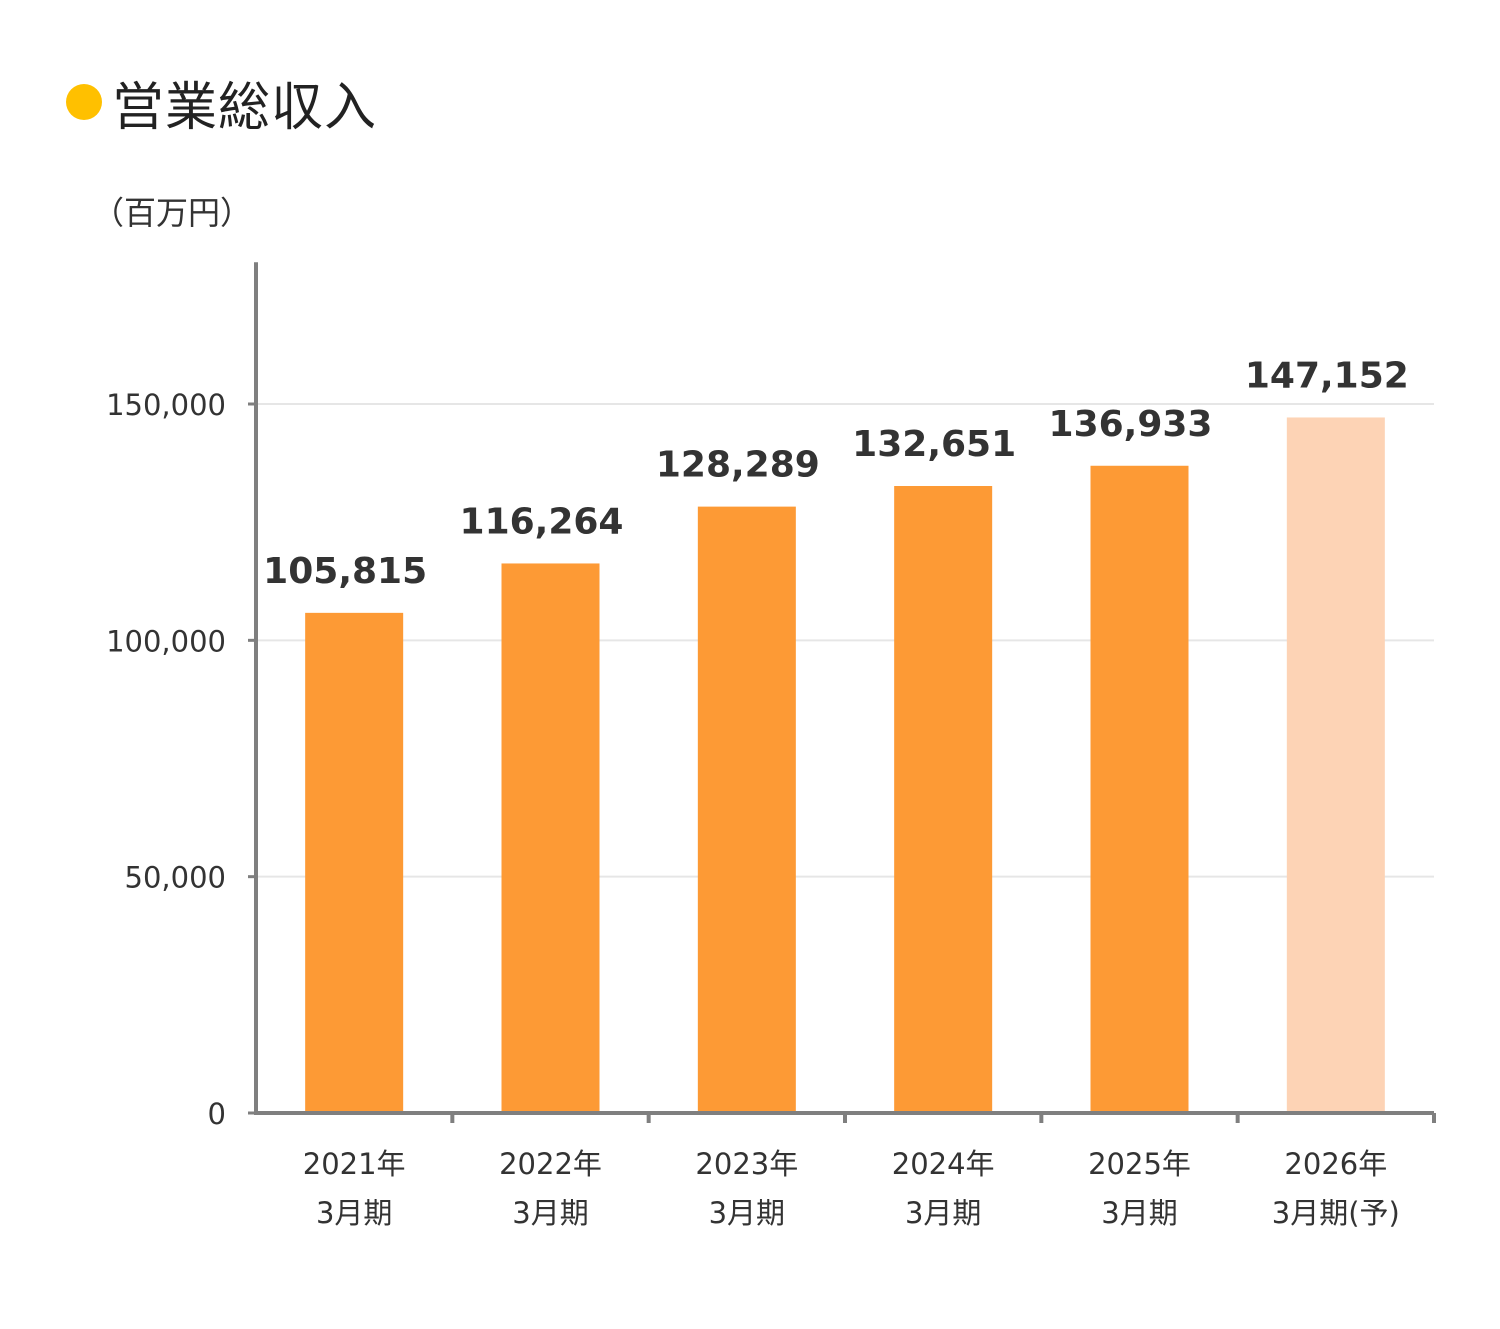 This screenshot has height=1329, width=1500. What do you see at coordinates (1335, 765) in the screenshot?
I see `bar-forecast` at bounding box center [1335, 765].